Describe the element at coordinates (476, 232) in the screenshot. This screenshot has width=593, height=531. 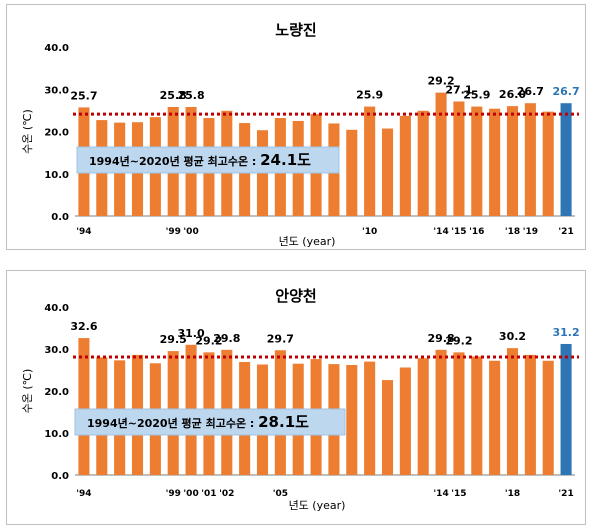
I see `x-tick-label-2016: '16` at that location.